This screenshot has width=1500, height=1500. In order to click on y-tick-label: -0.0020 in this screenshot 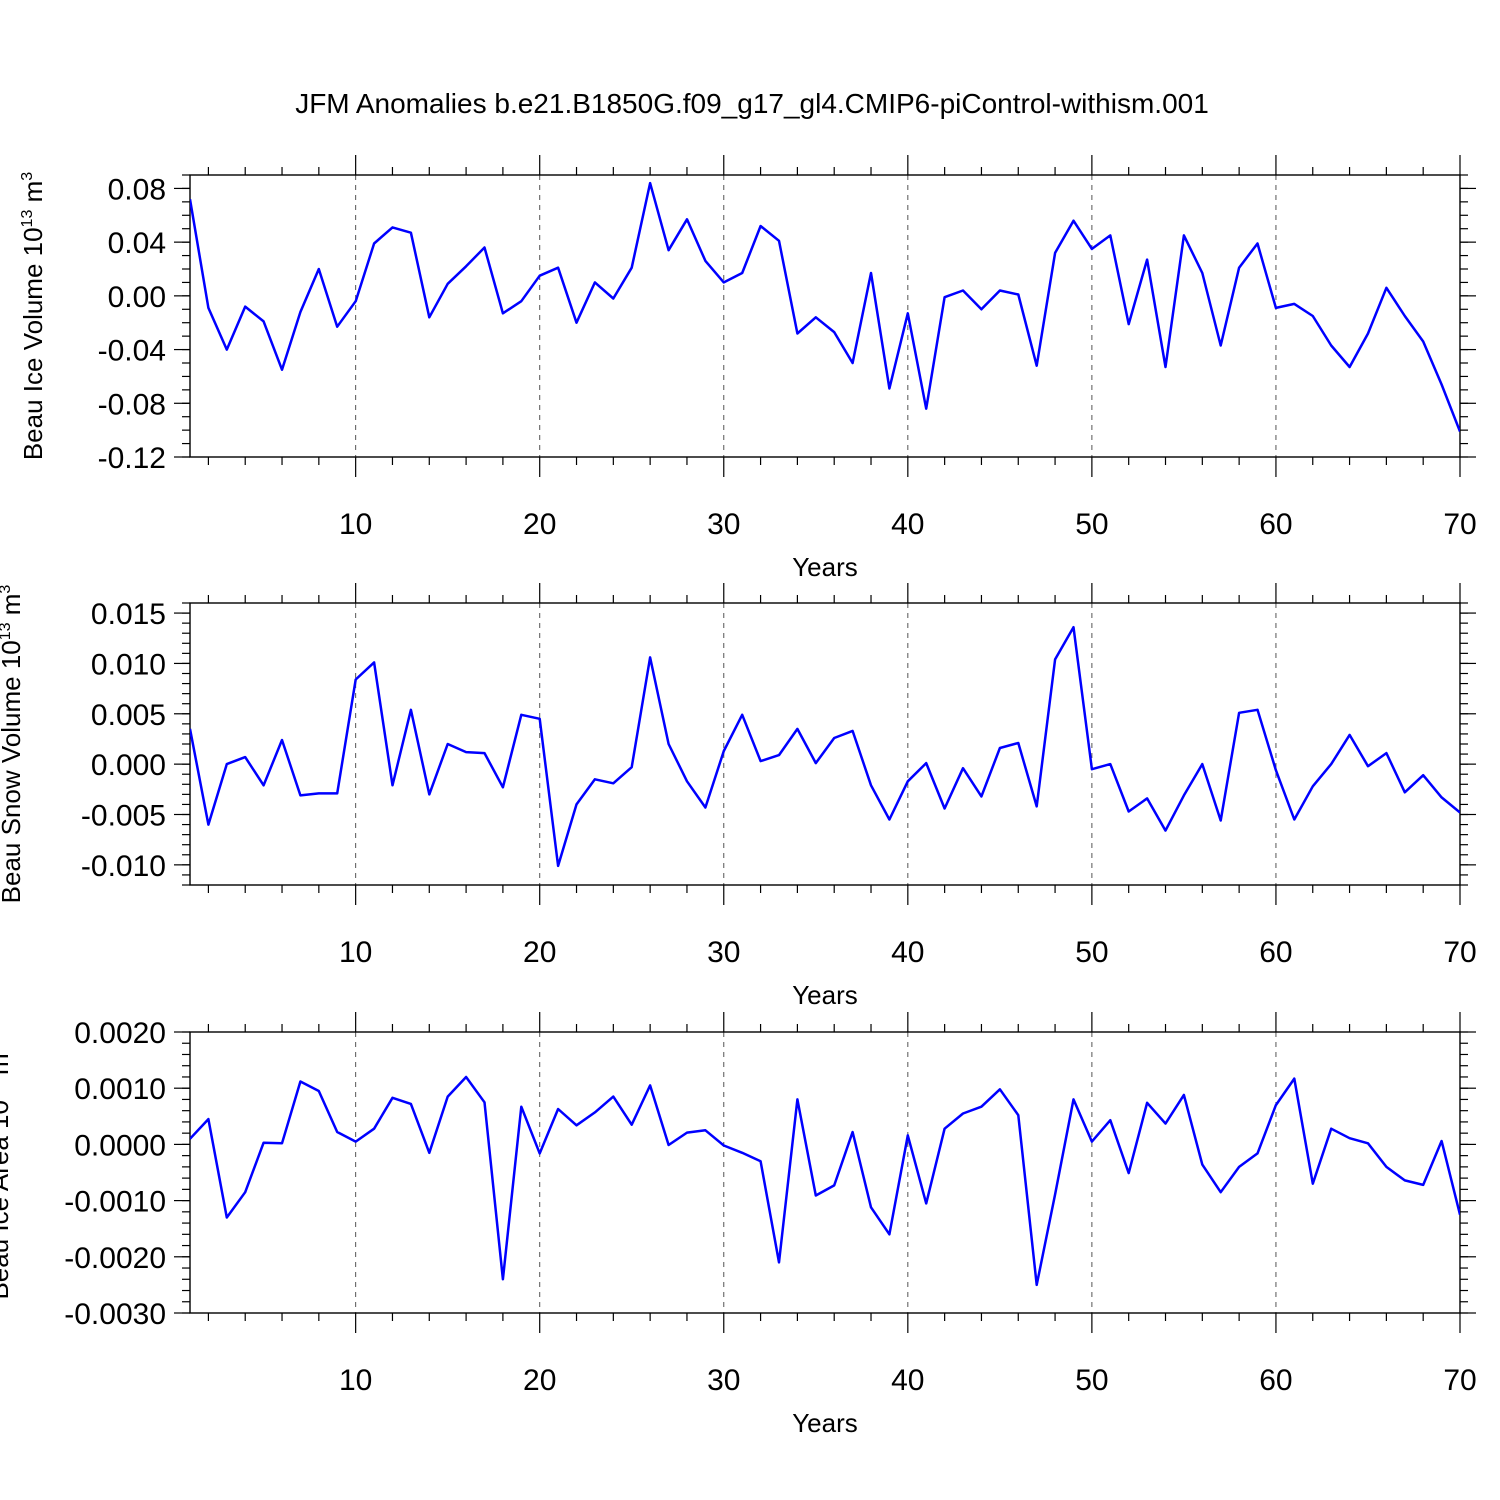, I will do `click(115, 1258)`.